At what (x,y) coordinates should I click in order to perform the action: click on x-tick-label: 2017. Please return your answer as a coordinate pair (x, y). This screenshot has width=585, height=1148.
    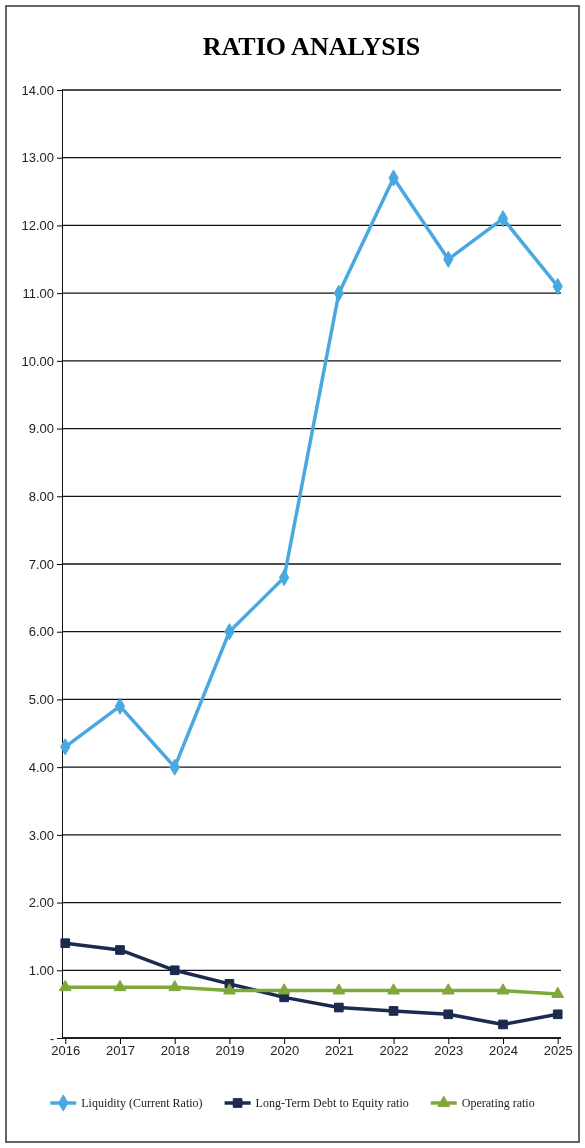
    Looking at the image, I should click on (120, 1050).